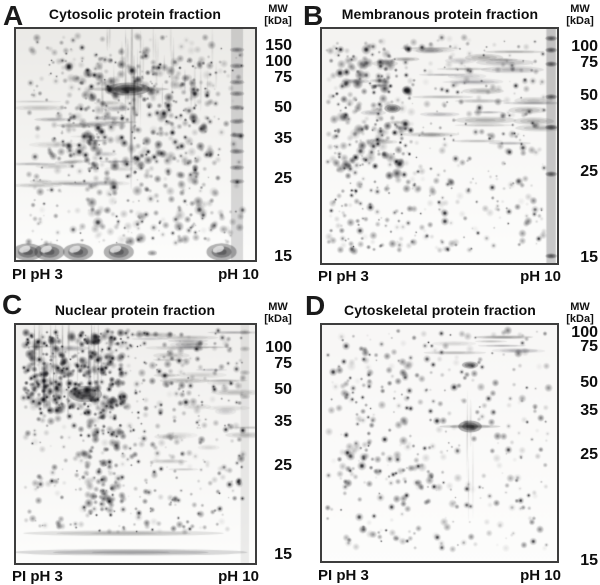 The width and height of the screenshot is (600, 585). What do you see at coordinates (135, 14) in the screenshot?
I see `panel-title-cytosolic: Cytosolic protein fraction` at bounding box center [135, 14].